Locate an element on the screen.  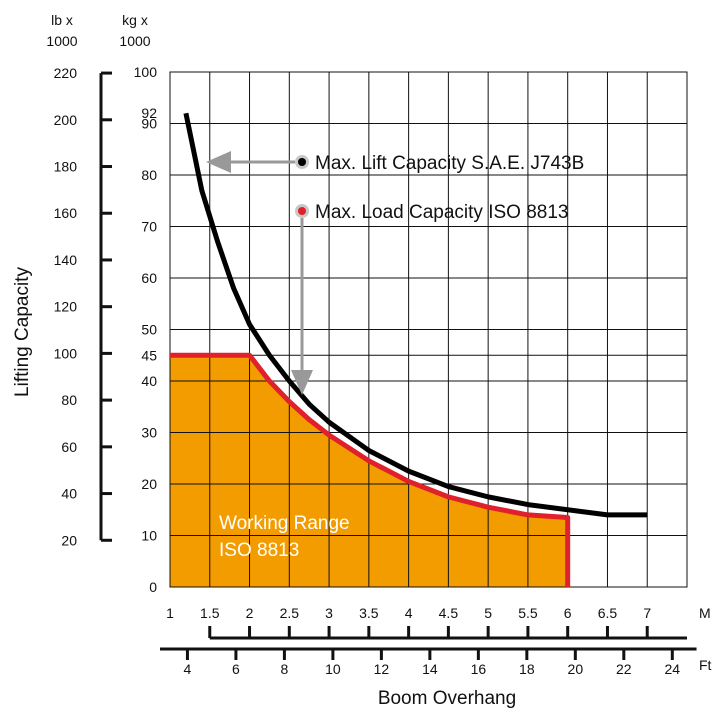
x-tick-label-ft: 20 is located at coordinates (576, 669).